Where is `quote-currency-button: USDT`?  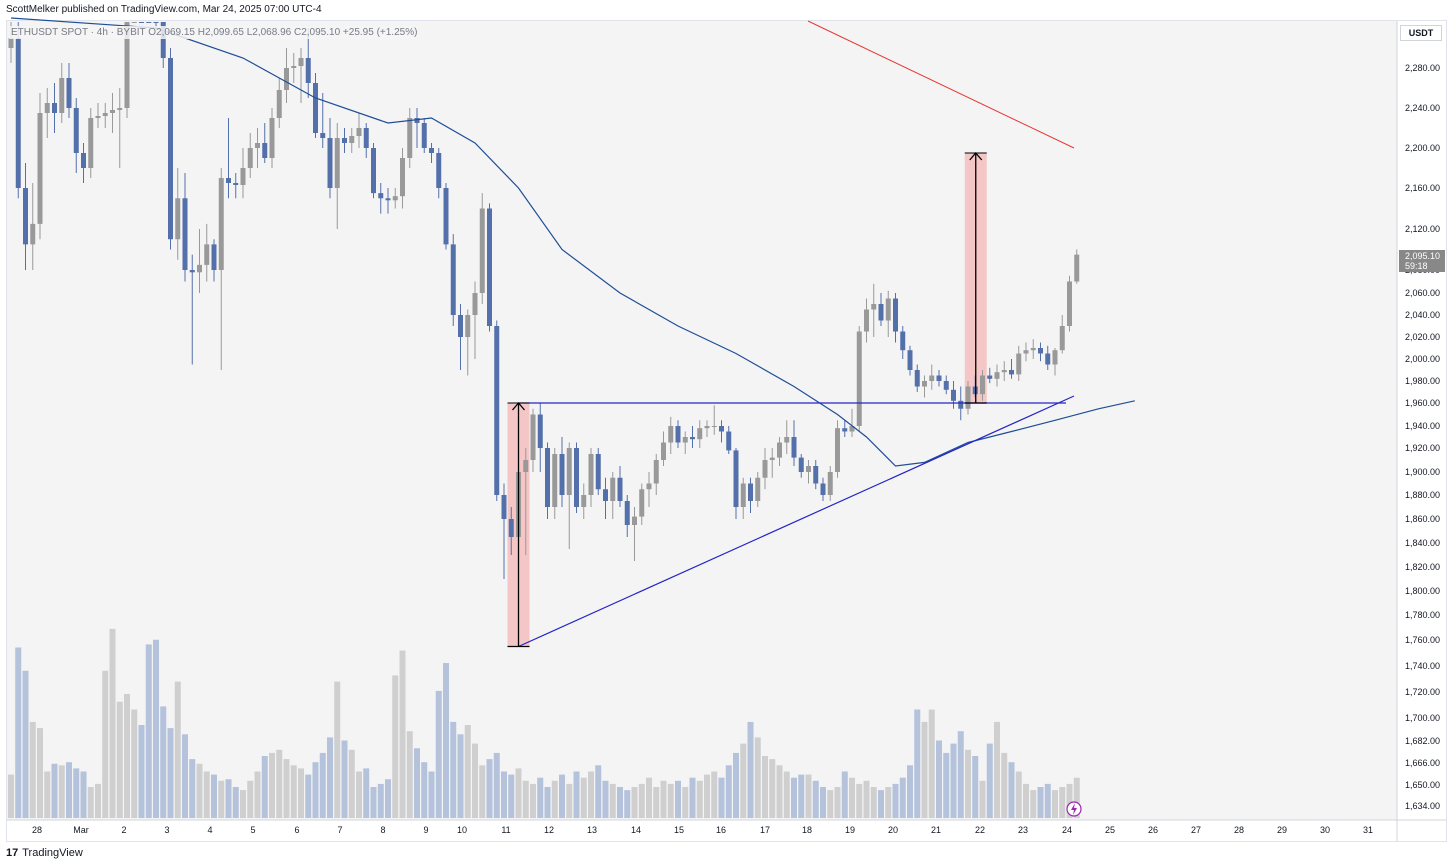 quote-currency-button: USDT is located at coordinates (1421, 33).